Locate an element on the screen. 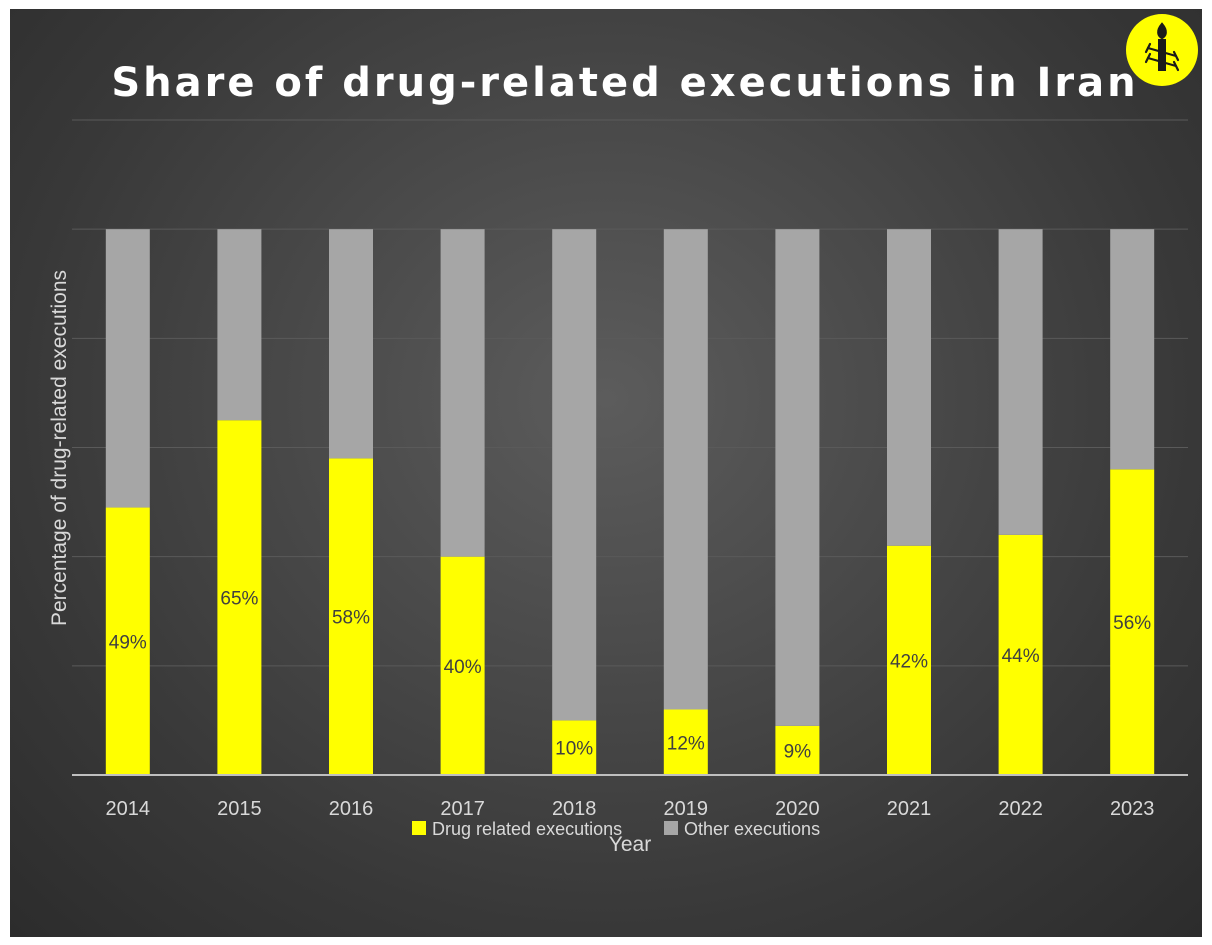 The image size is (1212, 945). data-label: 42% is located at coordinates (909, 661).